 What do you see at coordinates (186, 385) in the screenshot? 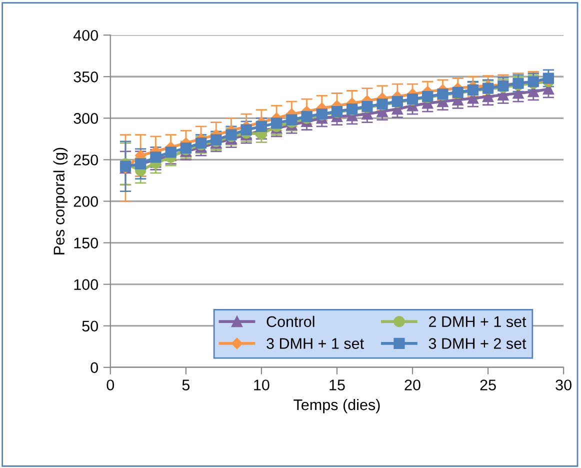
I see `x-tick-label: 5` at bounding box center [186, 385].